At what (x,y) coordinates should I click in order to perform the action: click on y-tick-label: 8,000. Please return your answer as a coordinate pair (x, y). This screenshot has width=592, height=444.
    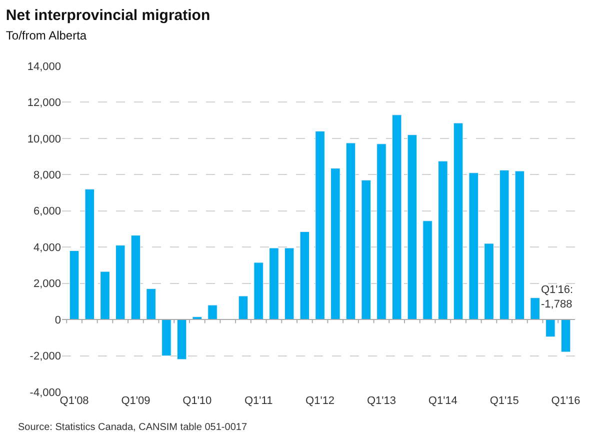
    Looking at the image, I should click on (47, 176).